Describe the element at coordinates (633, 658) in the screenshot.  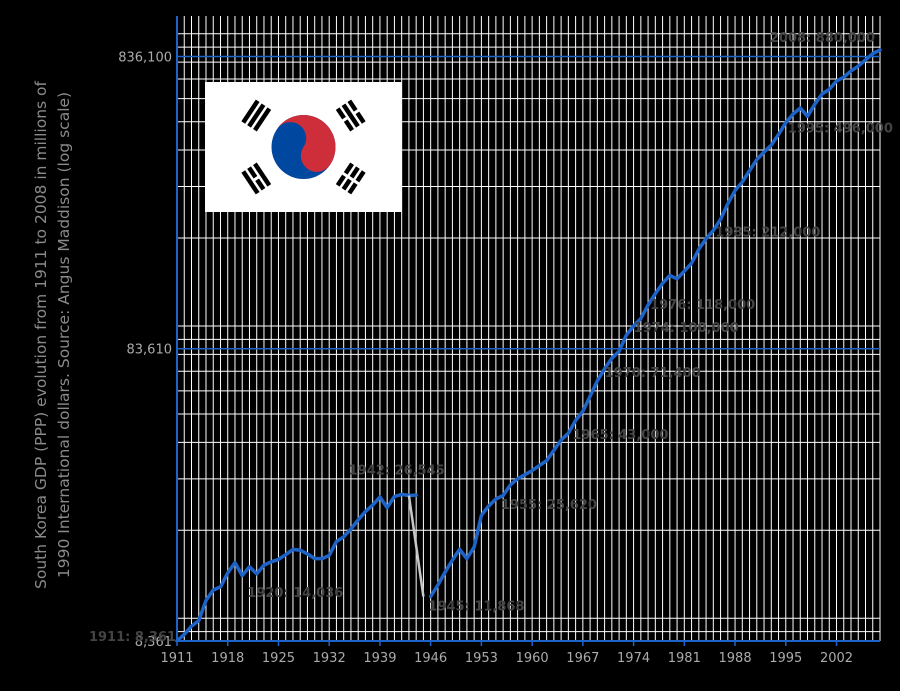
I see `x-tick-label: 1974` at that location.